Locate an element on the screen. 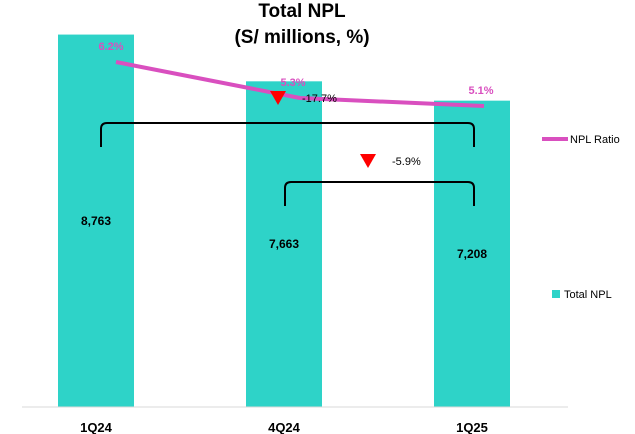 This screenshot has width=635, height=434. bar-value-labels: 8,763 7,663 7,208 is located at coordinates (284, 237).